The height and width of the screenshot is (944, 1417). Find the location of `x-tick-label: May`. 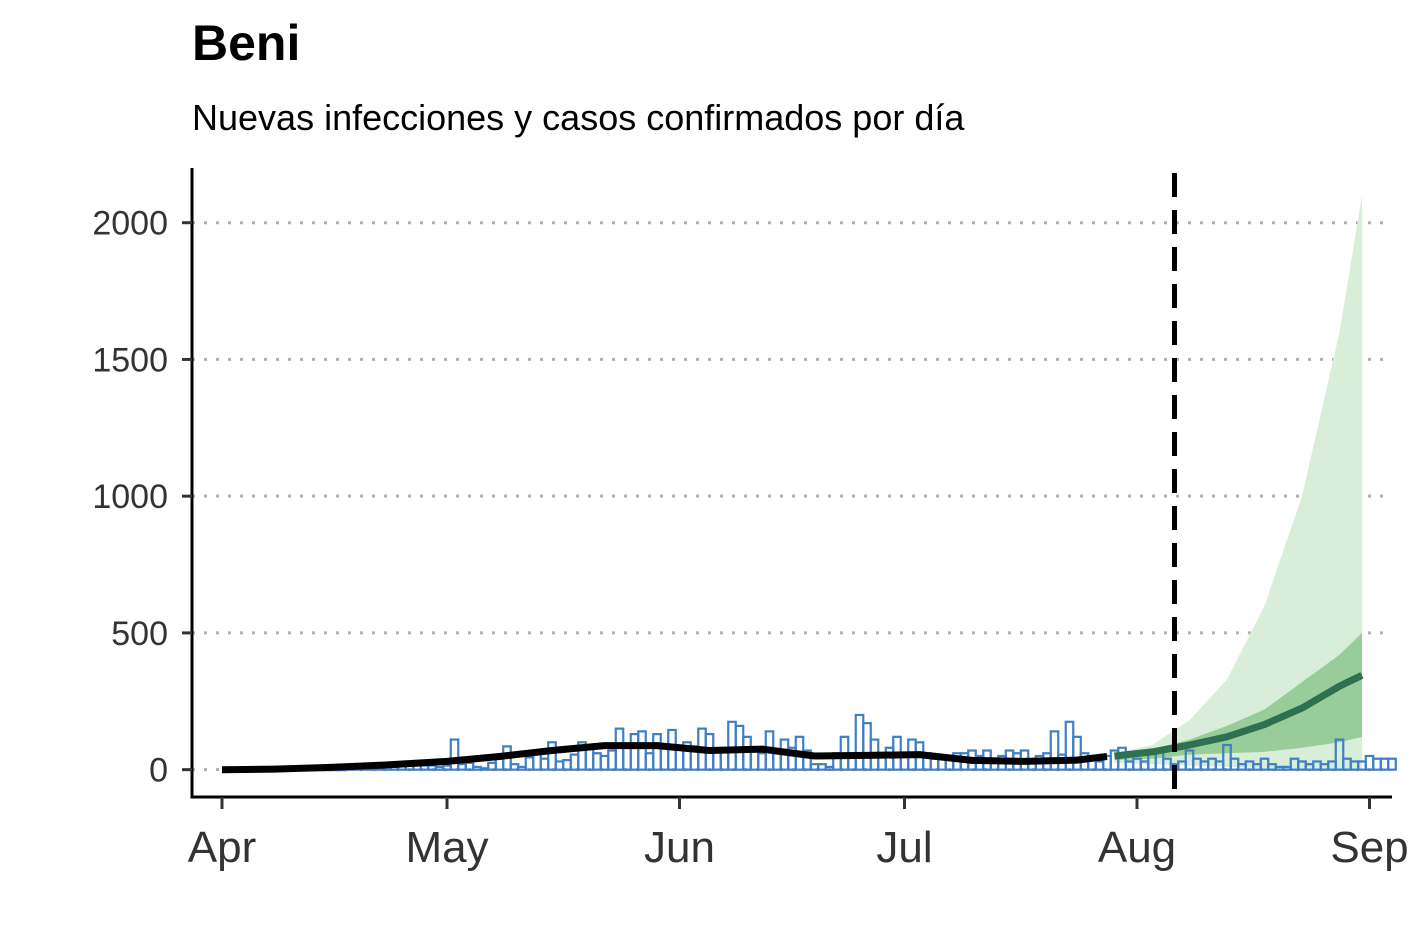

x-tick-label: May is located at coordinates (446, 847).